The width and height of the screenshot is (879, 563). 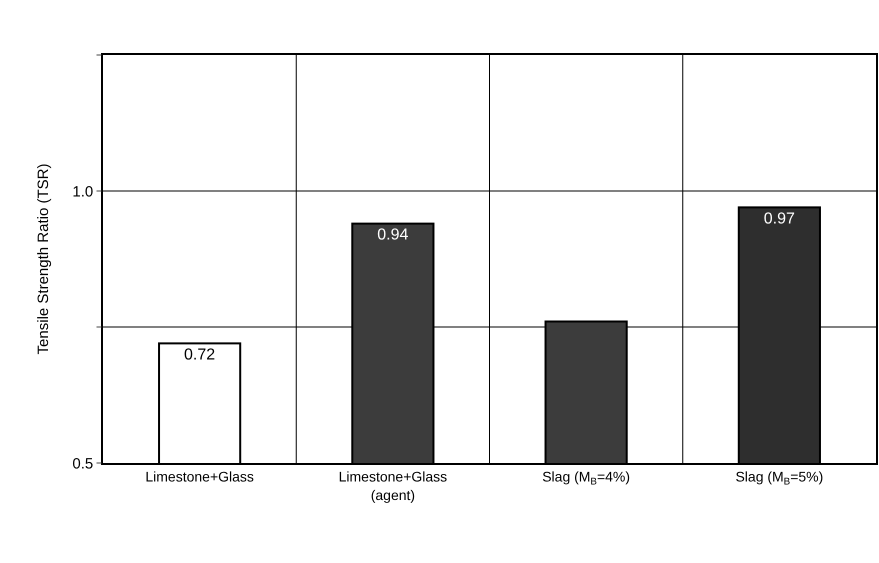 I want to click on x-tick-label: Slag (M$_{B}$=4%), so click(x=586, y=478).